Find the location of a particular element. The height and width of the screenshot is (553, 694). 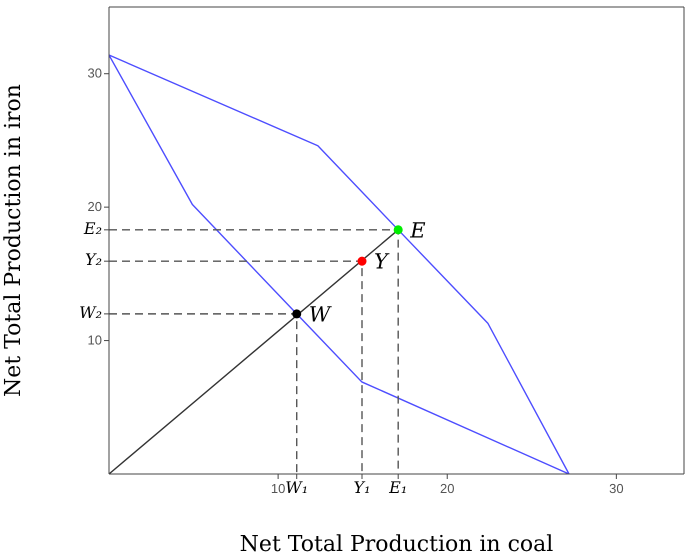

x-tick-label: 30 is located at coordinates (616, 488).